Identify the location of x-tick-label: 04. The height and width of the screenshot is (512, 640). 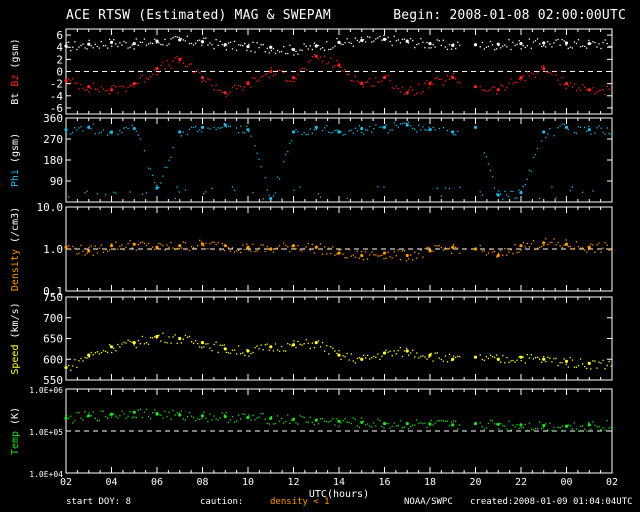
(111, 482).